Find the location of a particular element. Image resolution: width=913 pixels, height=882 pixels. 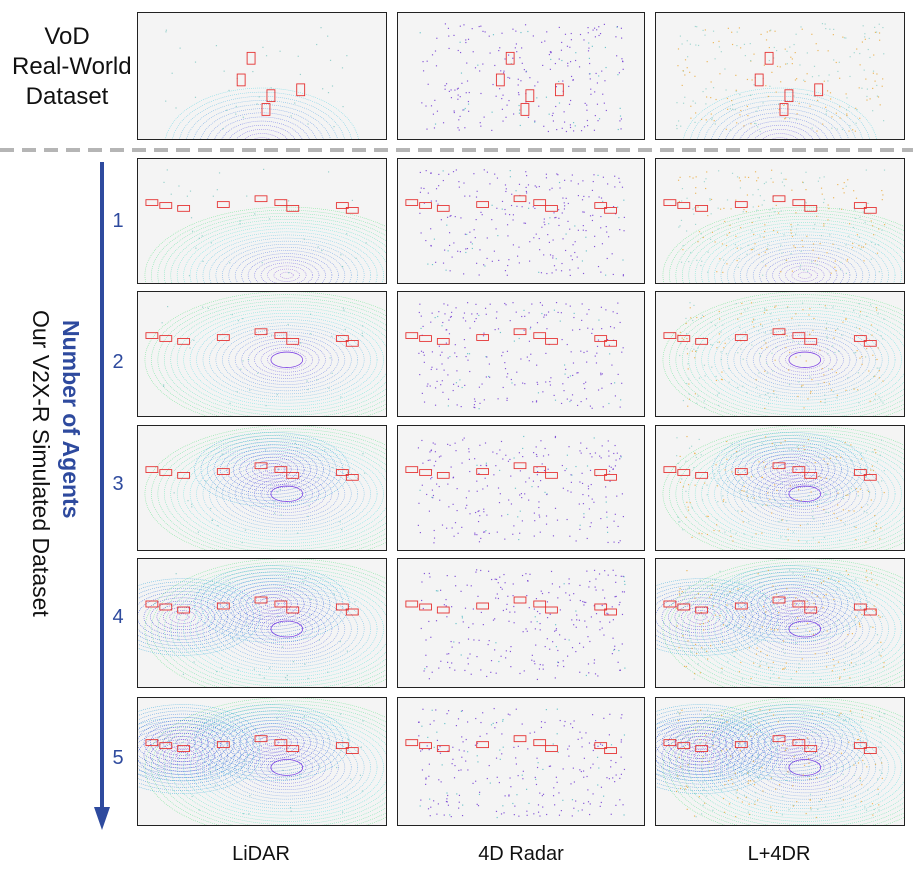

section-divider is located at coordinates (456, 150).